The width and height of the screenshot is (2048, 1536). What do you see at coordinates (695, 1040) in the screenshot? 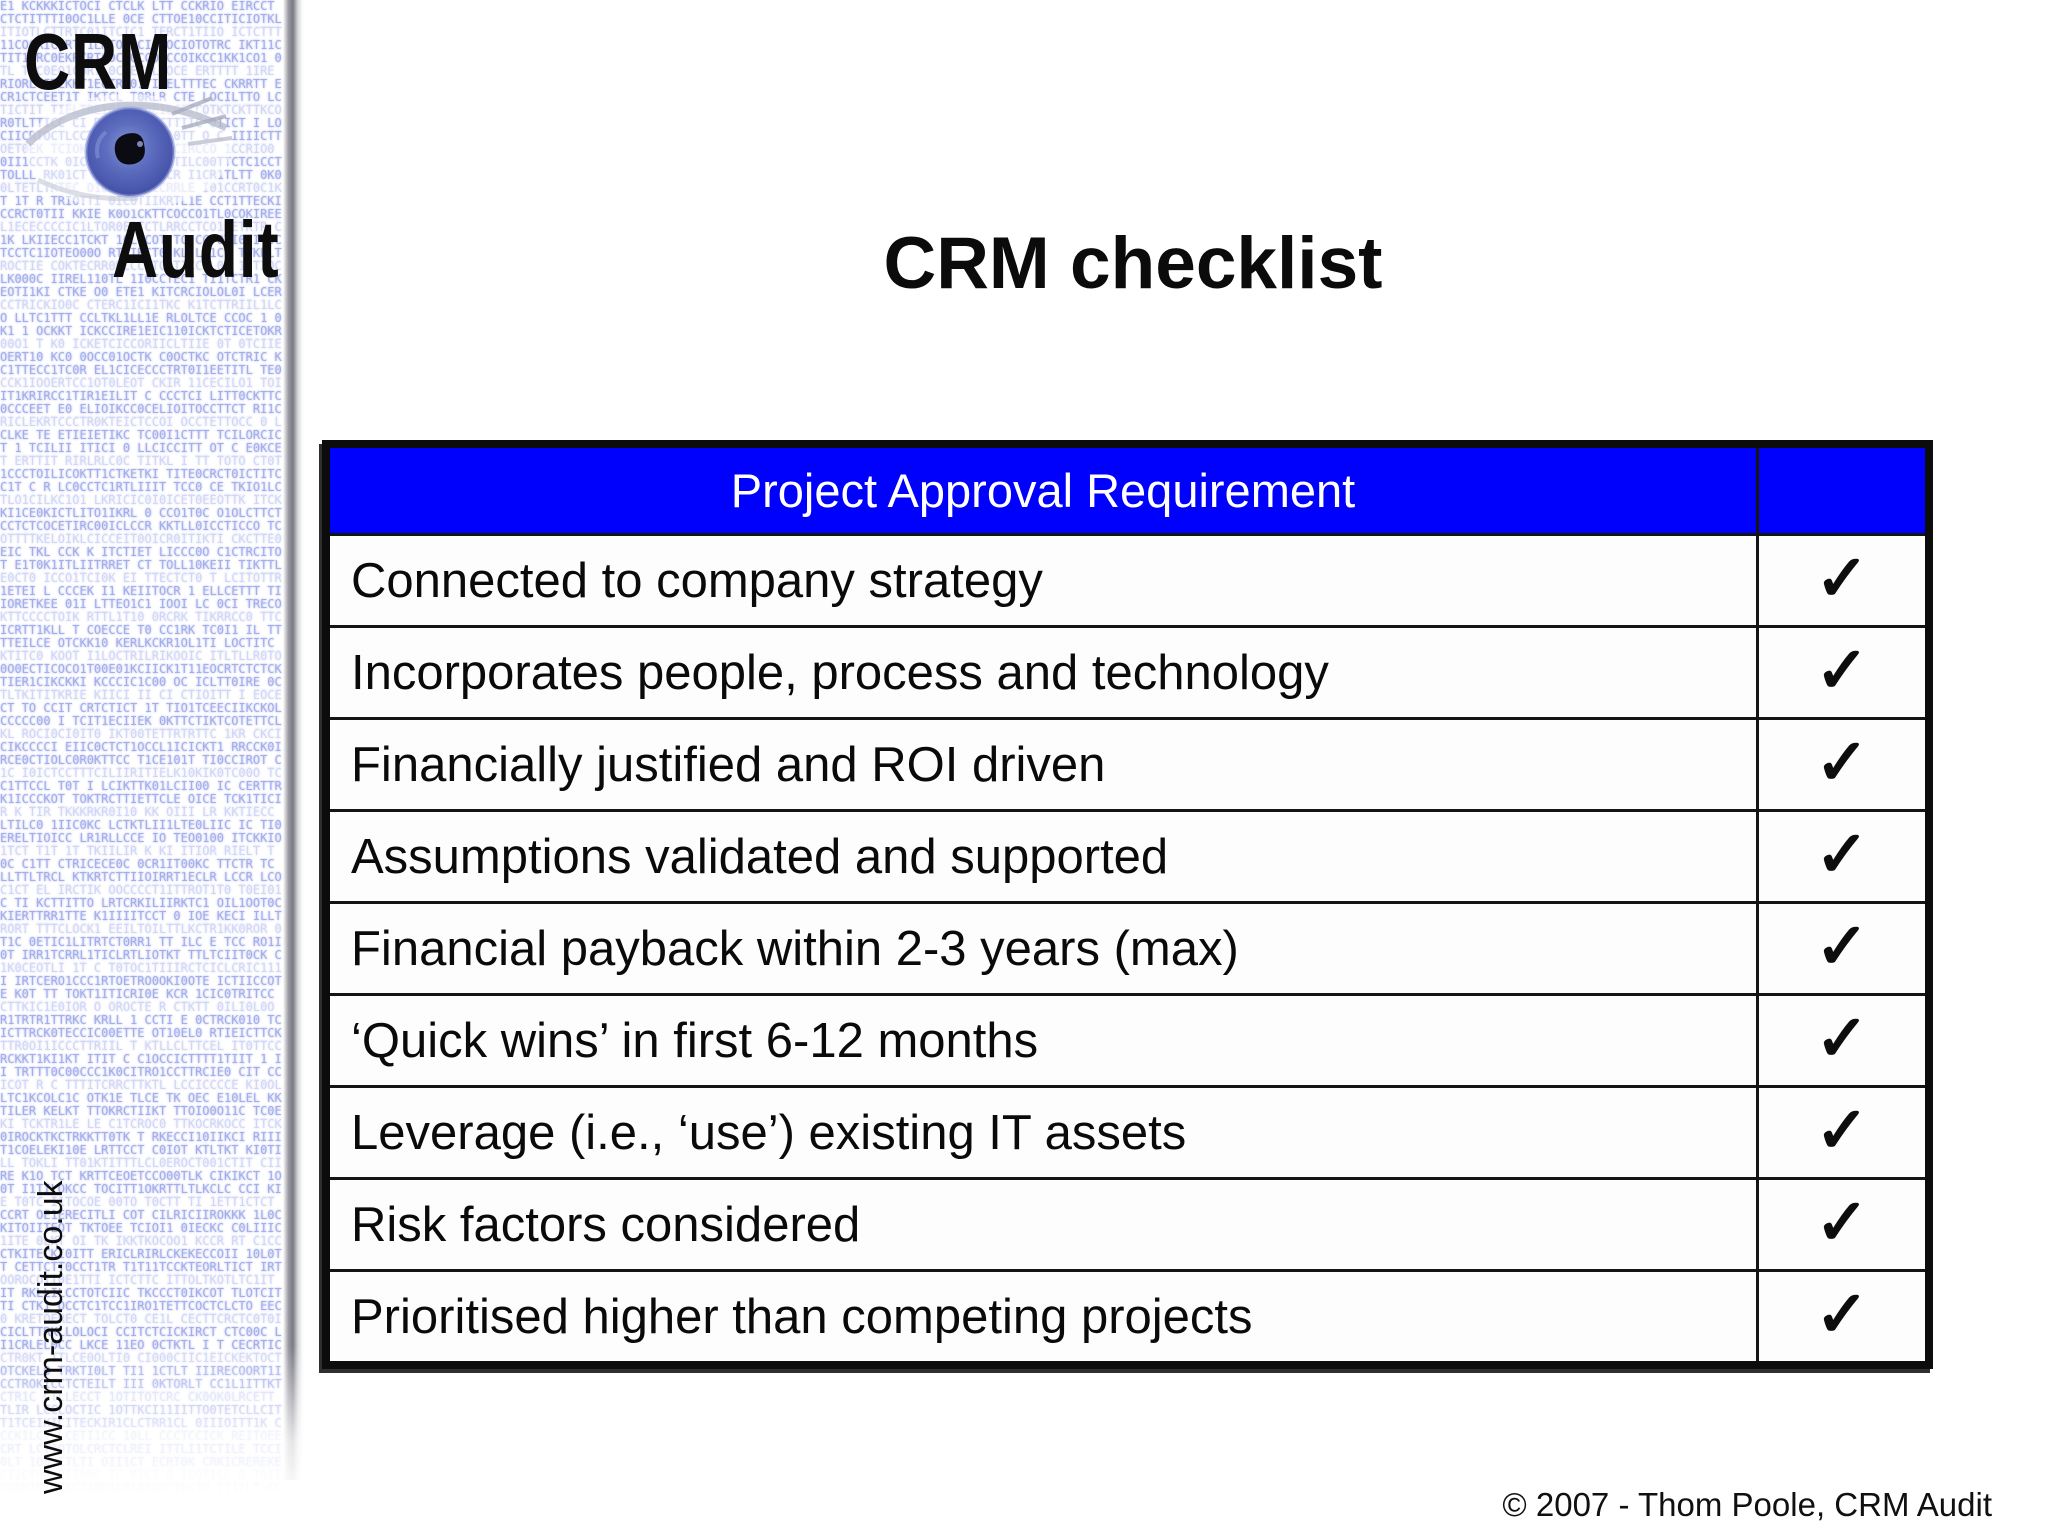
I see `requirement-label: ‘Quick wins’ in first 6-12 months` at bounding box center [695, 1040].